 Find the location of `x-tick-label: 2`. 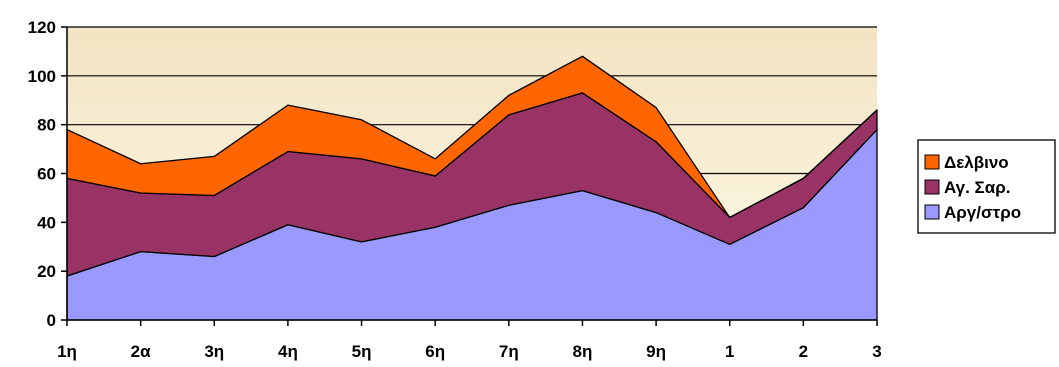

x-tick-label: 2 is located at coordinates (803, 351).